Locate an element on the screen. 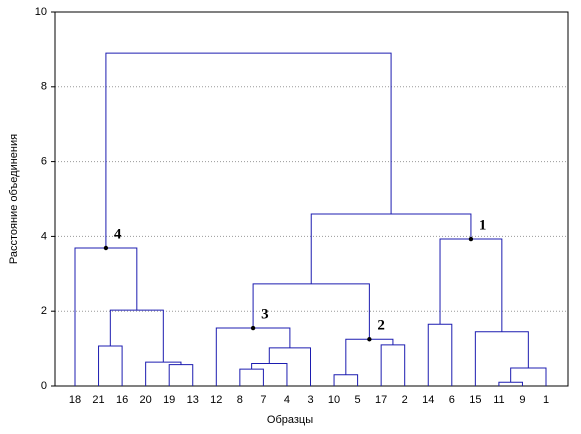 This screenshot has height=434, width=581. annotation: 2 is located at coordinates (381, 326).